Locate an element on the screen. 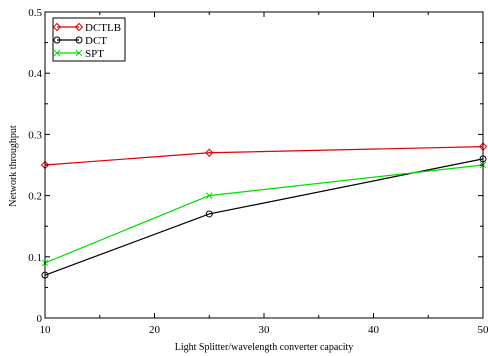 This screenshot has width=488, height=356. y-tick-label: 0 is located at coordinates (40, 319).